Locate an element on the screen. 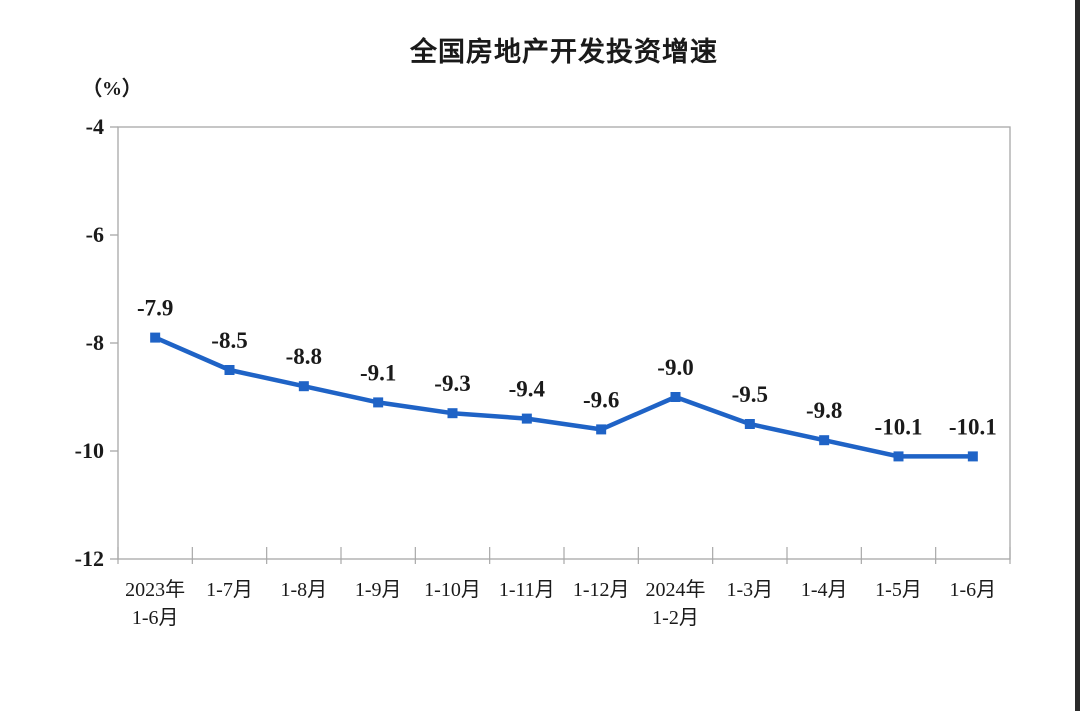 The width and height of the screenshot is (1080, 711). y-tick-label: -6 is located at coordinates (95, 234).